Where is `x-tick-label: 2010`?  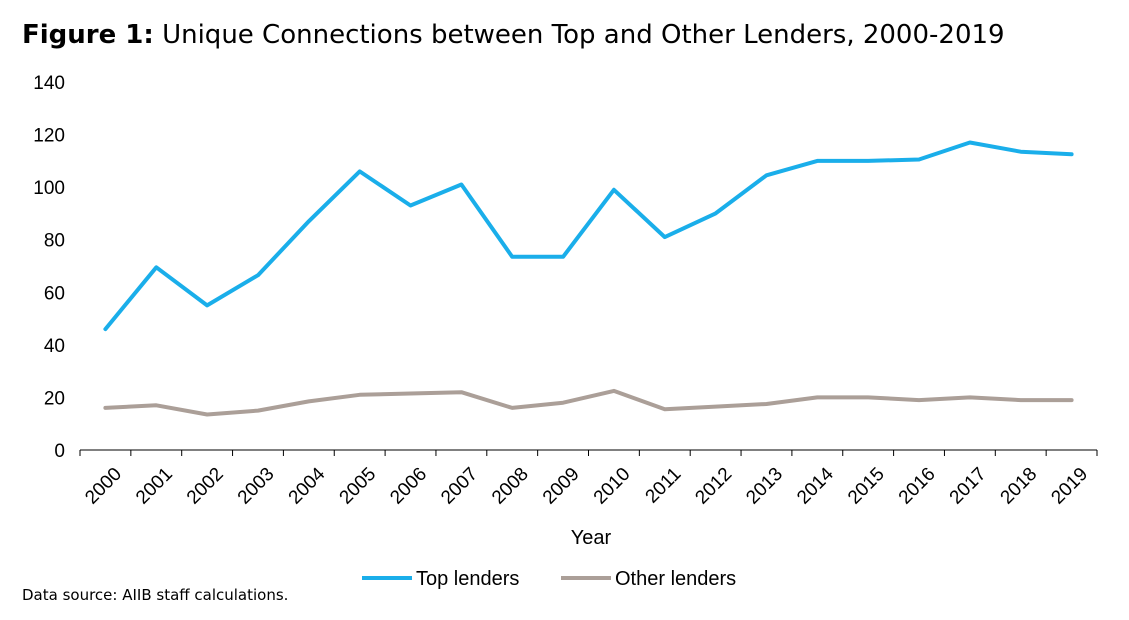
x-tick-label: 2010 is located at coordinates (612, 486).